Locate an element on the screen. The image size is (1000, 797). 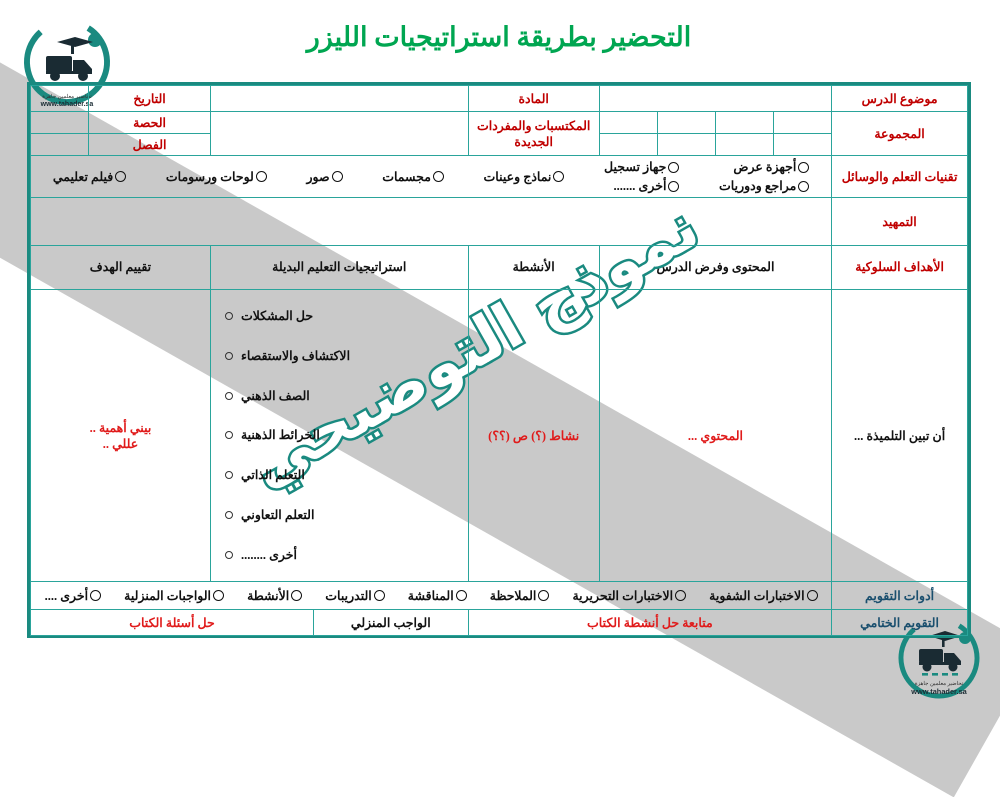
evaluation-cell: بيني أهمية .. عللي .. is located at coordinates (121, 435).